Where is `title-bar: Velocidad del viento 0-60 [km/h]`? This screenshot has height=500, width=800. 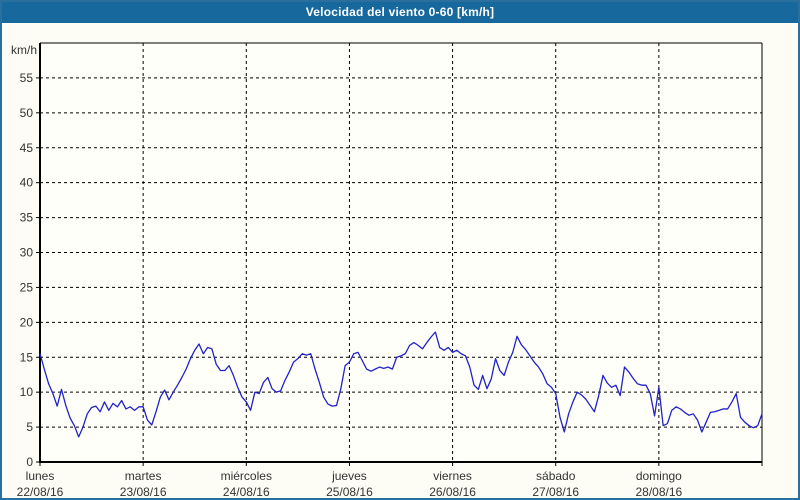
title-bar: Velocidad del viento 0-60 [km/h] is located at coordinates (400, 12).